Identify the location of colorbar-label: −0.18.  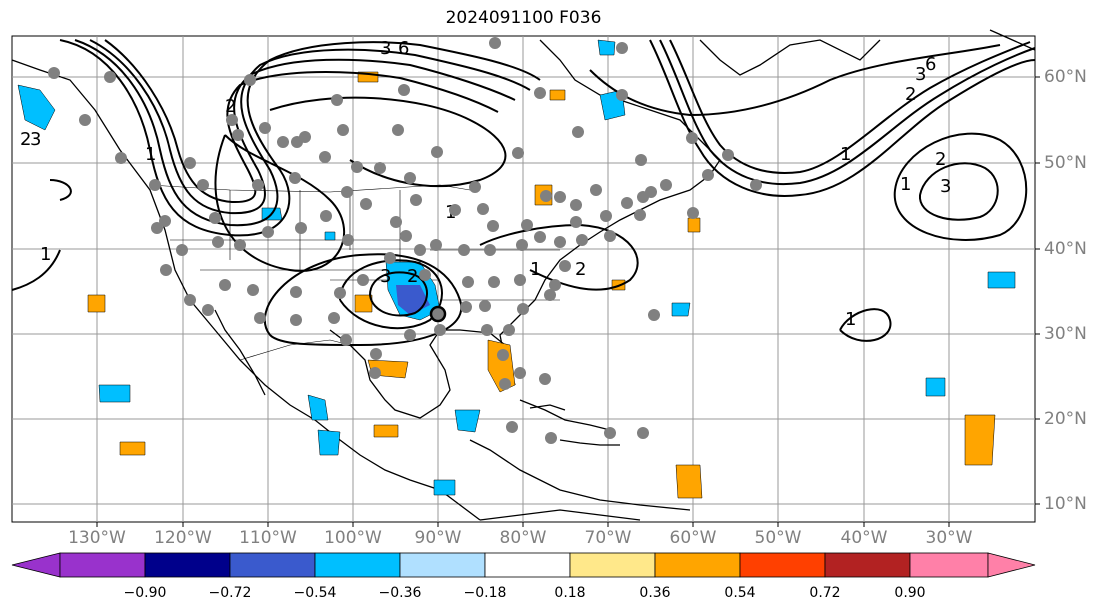
(485, 593).